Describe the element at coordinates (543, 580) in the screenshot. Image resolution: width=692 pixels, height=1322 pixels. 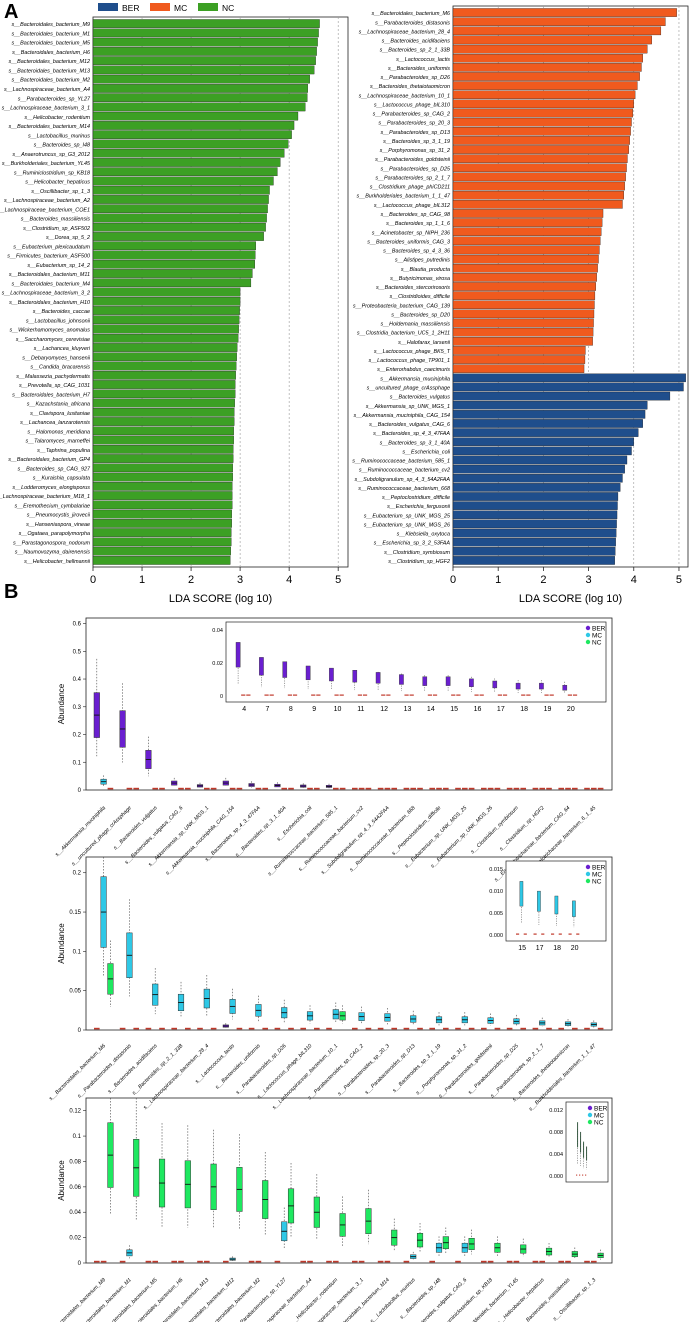
I see `x-tick-label: 2` at that location.